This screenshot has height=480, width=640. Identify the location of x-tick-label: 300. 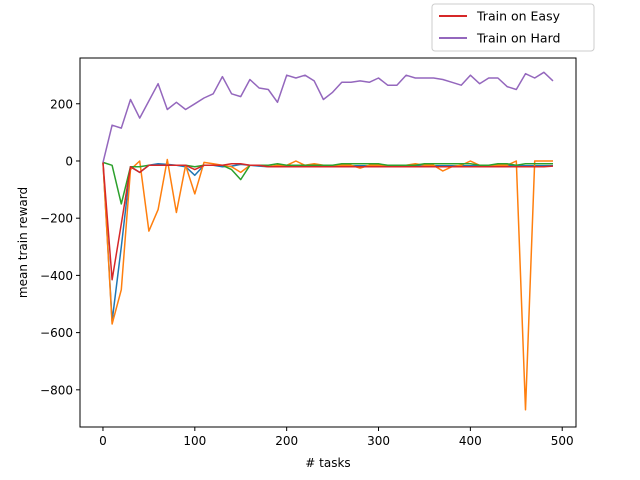
(378, 441).